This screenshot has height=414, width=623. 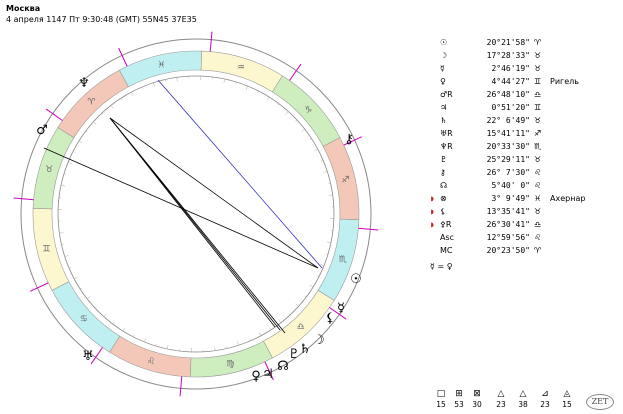 I want to click on taurus-sign-icon: ♉, so click(x=49, y=170).